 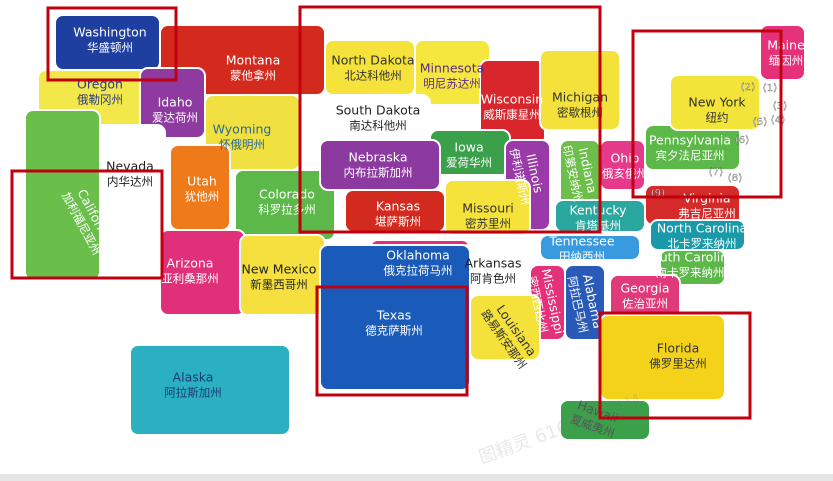 What do you see at coordinates (287, 210) in the screenshot?
I see `state-name-zh: 科罗拉多州` at bounding box center [287, 210].